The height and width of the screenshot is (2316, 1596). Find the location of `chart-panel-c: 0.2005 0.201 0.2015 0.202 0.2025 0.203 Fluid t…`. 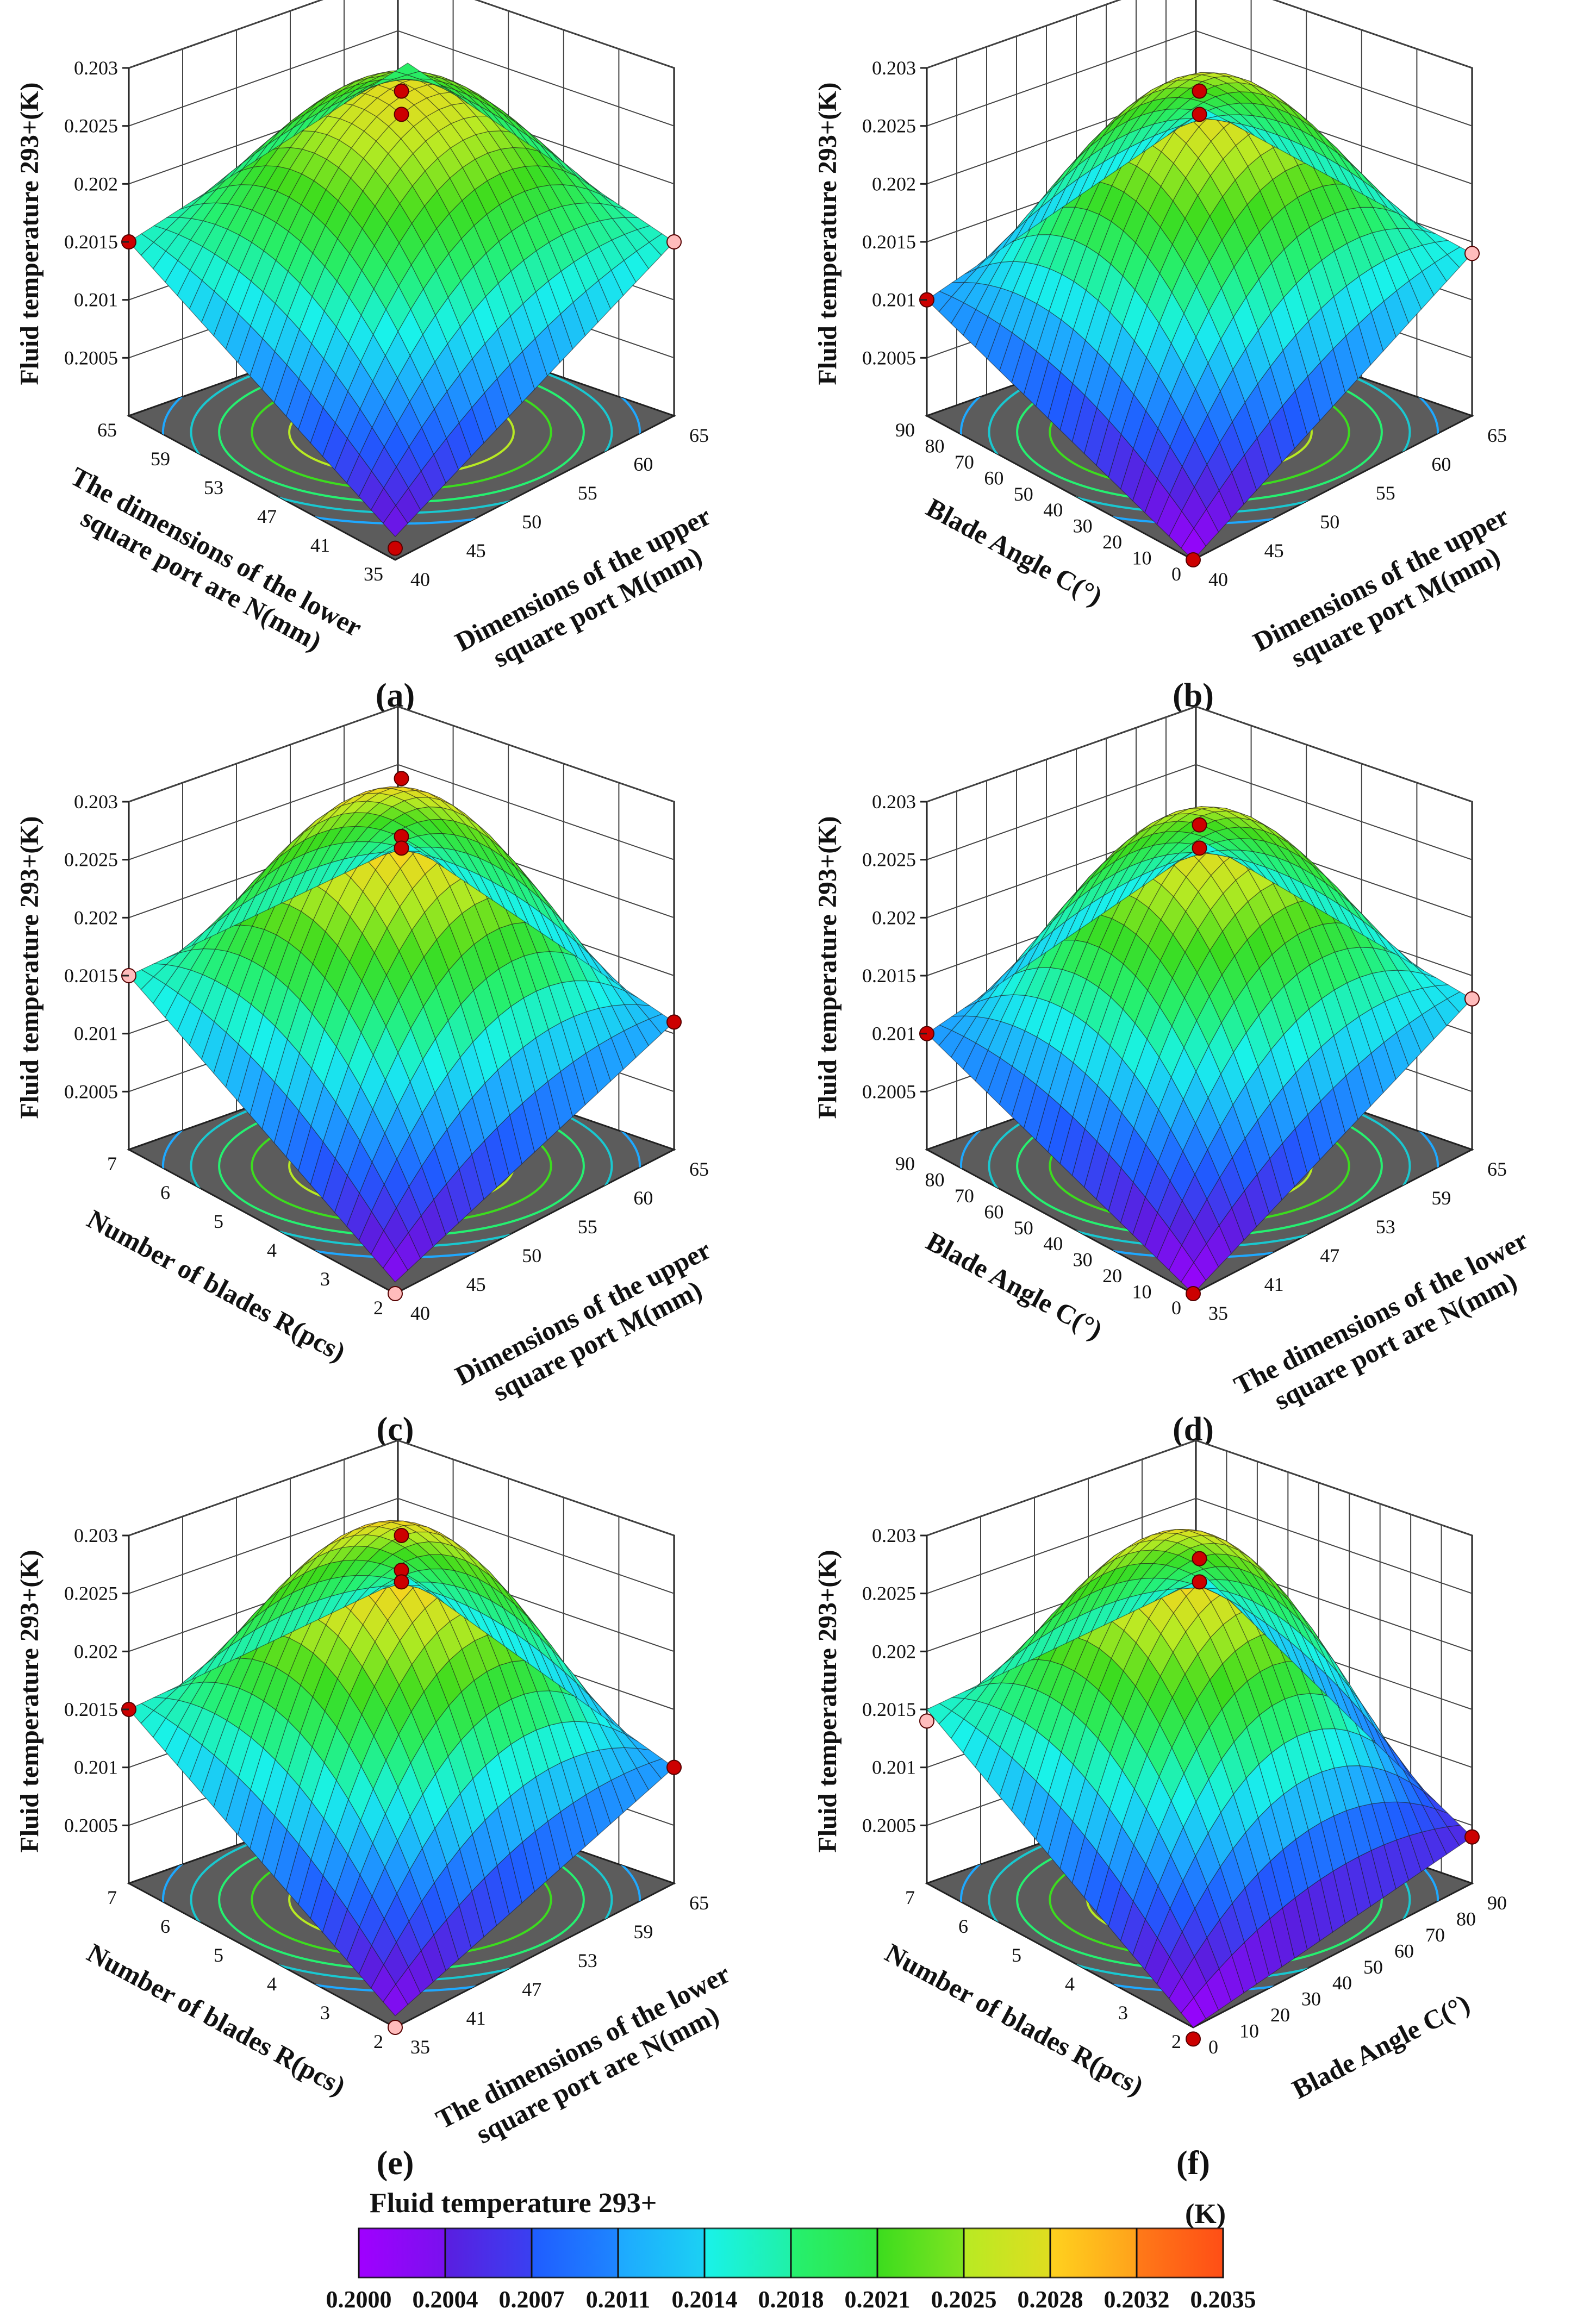

chart-panel-c: 0.2005 0.201 0.2015 0.202 0.2025 0.203 Fluid t… is located at coordinates (365, 1076).